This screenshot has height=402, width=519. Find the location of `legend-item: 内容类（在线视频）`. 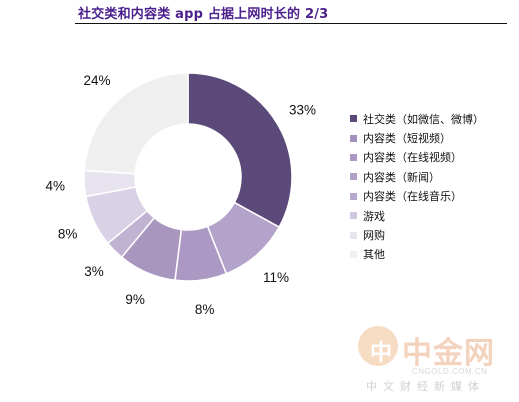

legend-item: 内容类（在线视频） is located at coordinates (417, 157).